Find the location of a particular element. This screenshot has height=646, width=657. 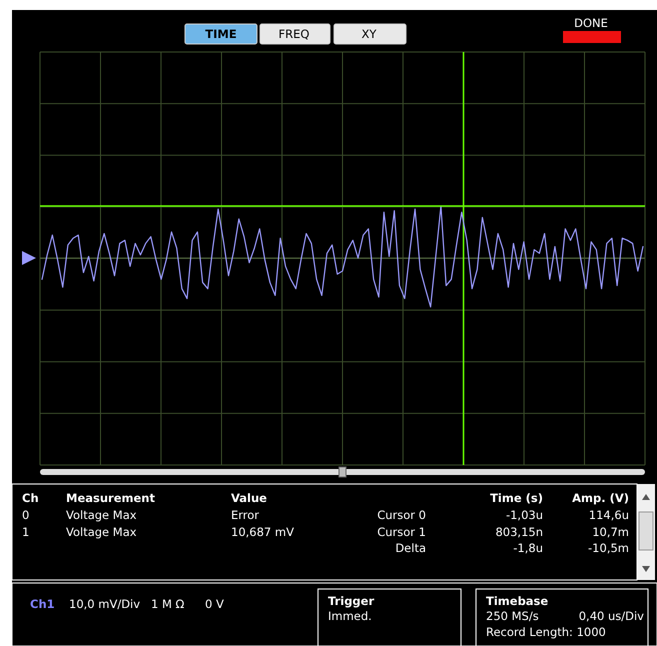

text: TIME is located at coordinates (221, 34).